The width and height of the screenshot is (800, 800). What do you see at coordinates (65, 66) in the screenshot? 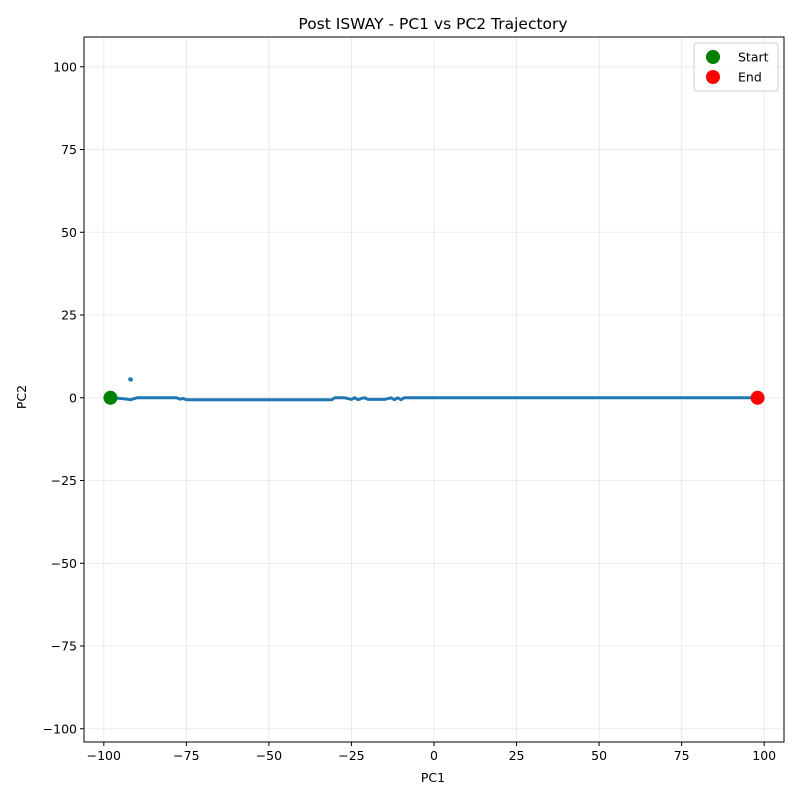
I see `y-tick-label: 100` at bounding box center [65, 66].